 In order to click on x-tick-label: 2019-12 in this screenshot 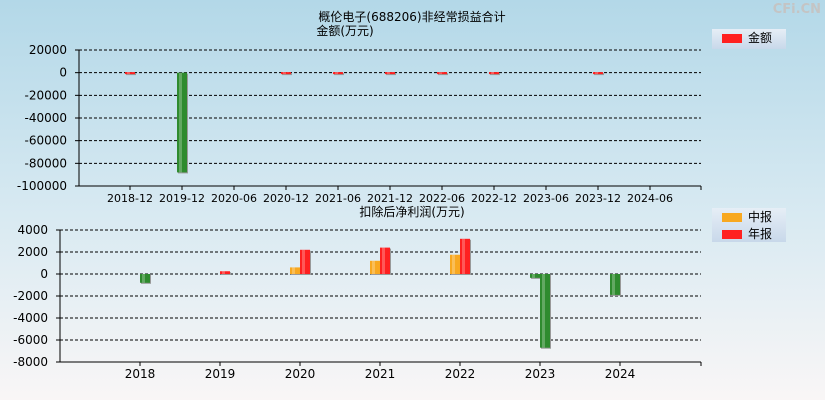, I will do `click(182, 198)`.